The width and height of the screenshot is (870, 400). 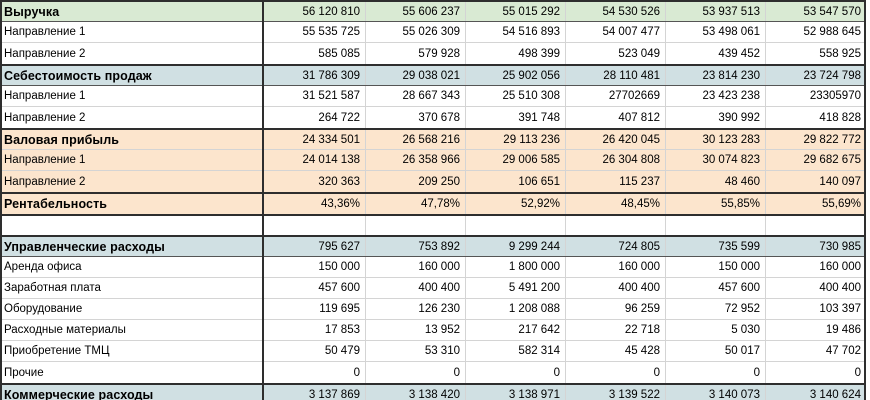 What do you see at coordinates (416, 181) in the screenshot?
I see `value-cell: 209 250` at bounding box center [416, 181].